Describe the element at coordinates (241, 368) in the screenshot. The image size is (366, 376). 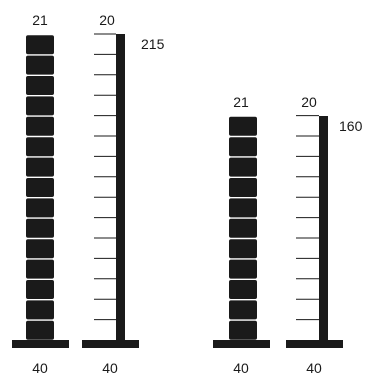
I see `stack-base-label-right: 40` at that location.